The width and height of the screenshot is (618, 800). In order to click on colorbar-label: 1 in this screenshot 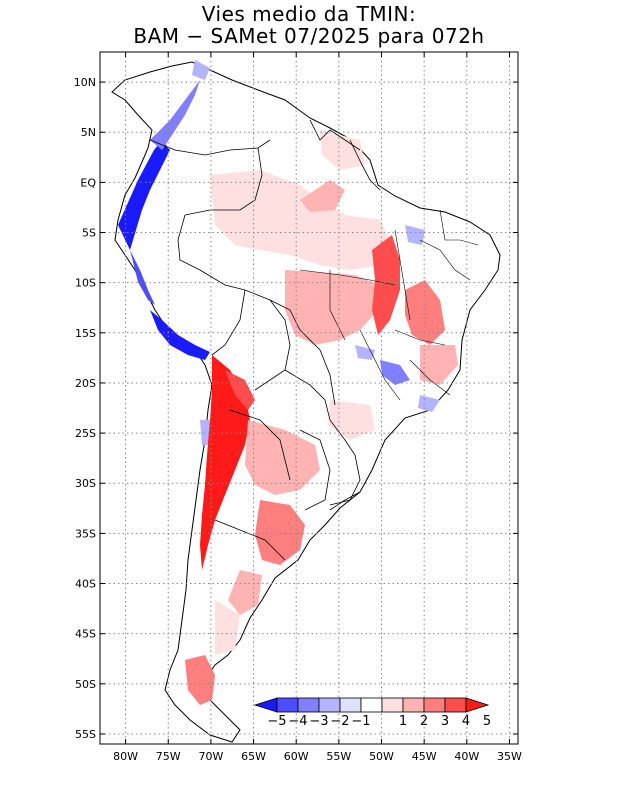, I will do `click(403, 721)`.